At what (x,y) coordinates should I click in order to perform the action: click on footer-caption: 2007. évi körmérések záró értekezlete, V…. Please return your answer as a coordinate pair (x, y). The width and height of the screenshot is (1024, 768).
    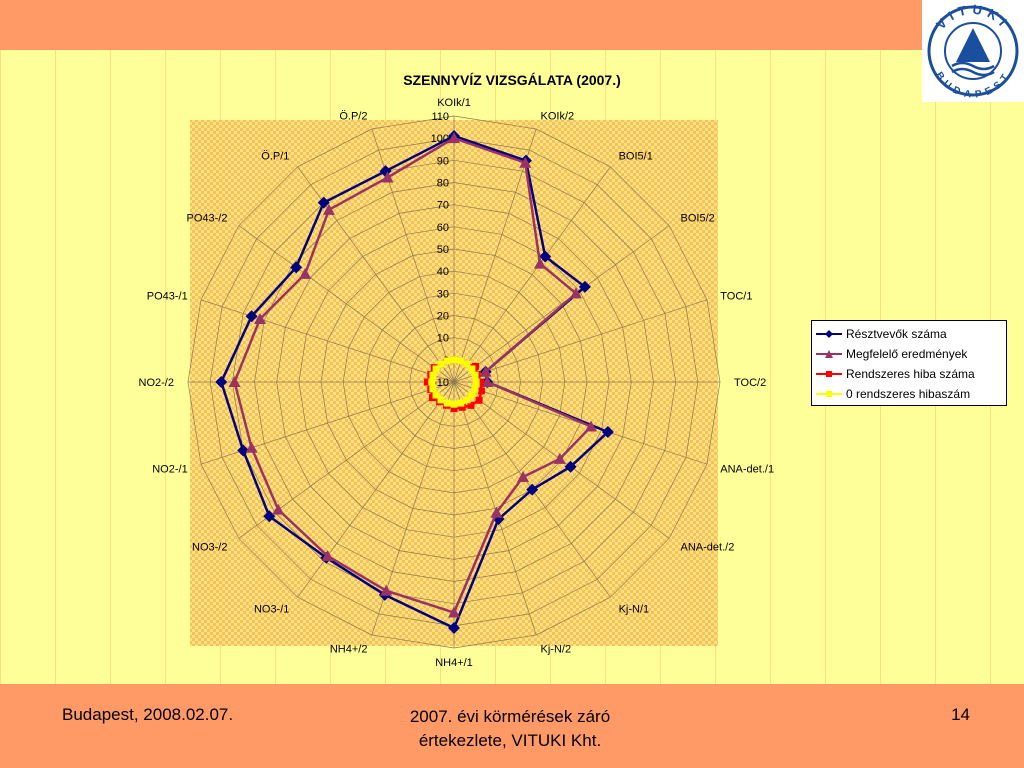
    Looking at the image, I should click on (510, 729).